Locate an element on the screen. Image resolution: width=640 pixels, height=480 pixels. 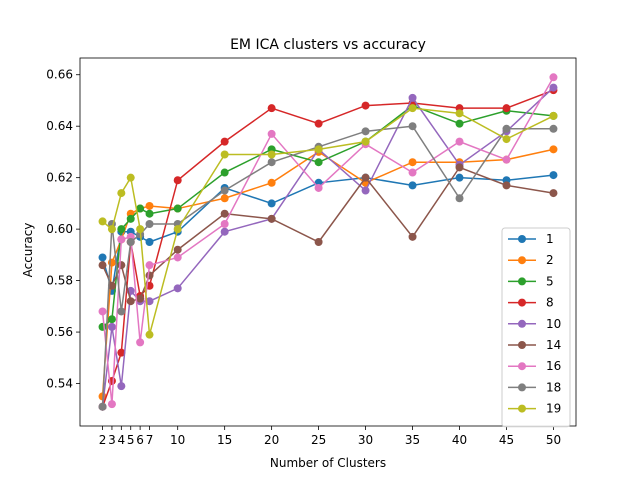
y-axis: 0.54 0.56 0.58 0.60 0.62 0.64 0.66 is located at coordinates (63, 229).